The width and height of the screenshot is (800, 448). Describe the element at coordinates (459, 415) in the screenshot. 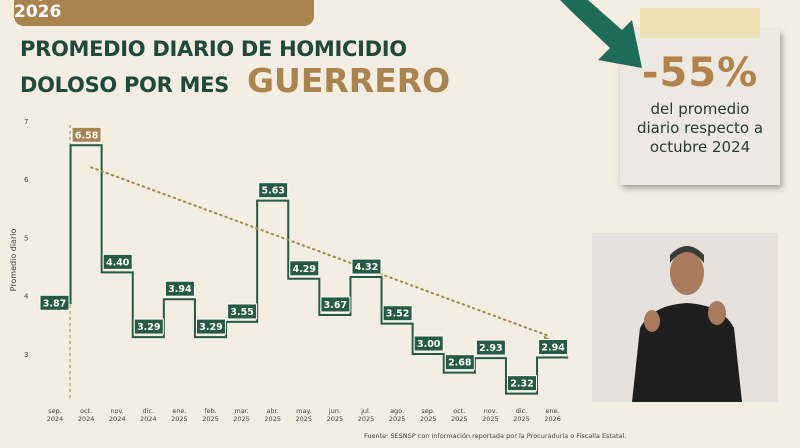

I see `x-tick-label: oct. 2025` at that location.